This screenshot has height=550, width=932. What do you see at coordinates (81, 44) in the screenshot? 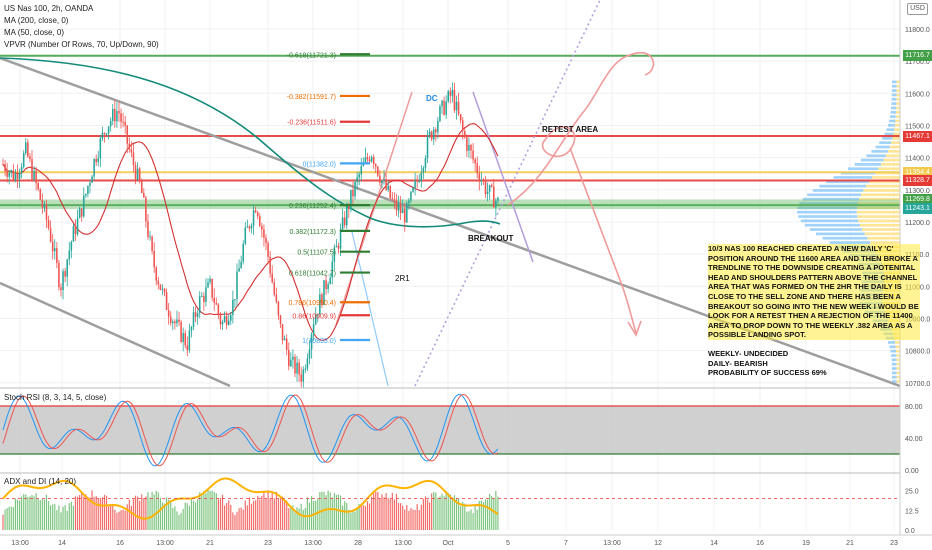
I see `vpvr-legend: VPVR (Number Of Rows, 70, Up/Down, 90)` at bounding box center [81, 44].